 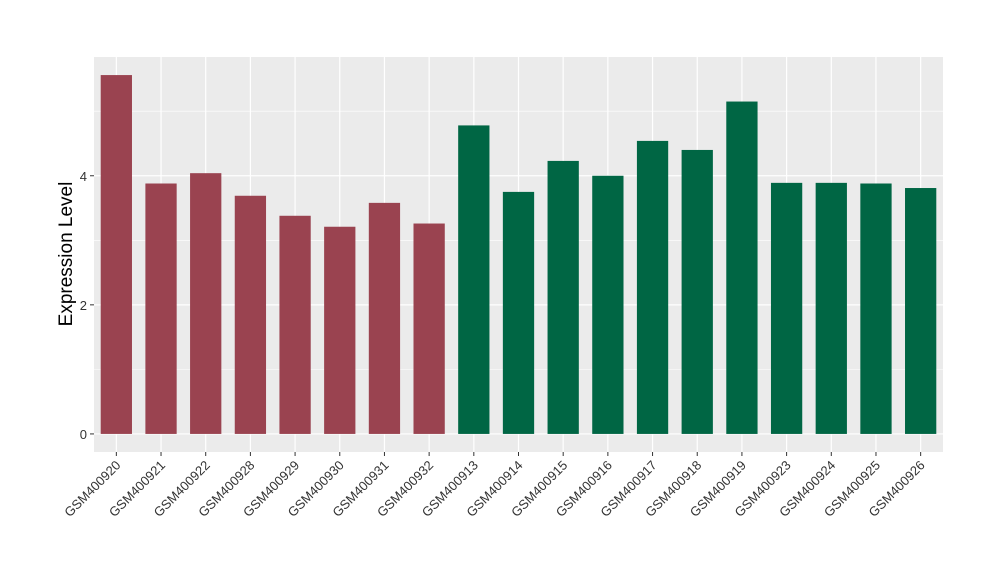 What do you see at coordinates (429, 328) in the screenshot?
I see `bar-GSM400932` at bounding box center [429, 328].